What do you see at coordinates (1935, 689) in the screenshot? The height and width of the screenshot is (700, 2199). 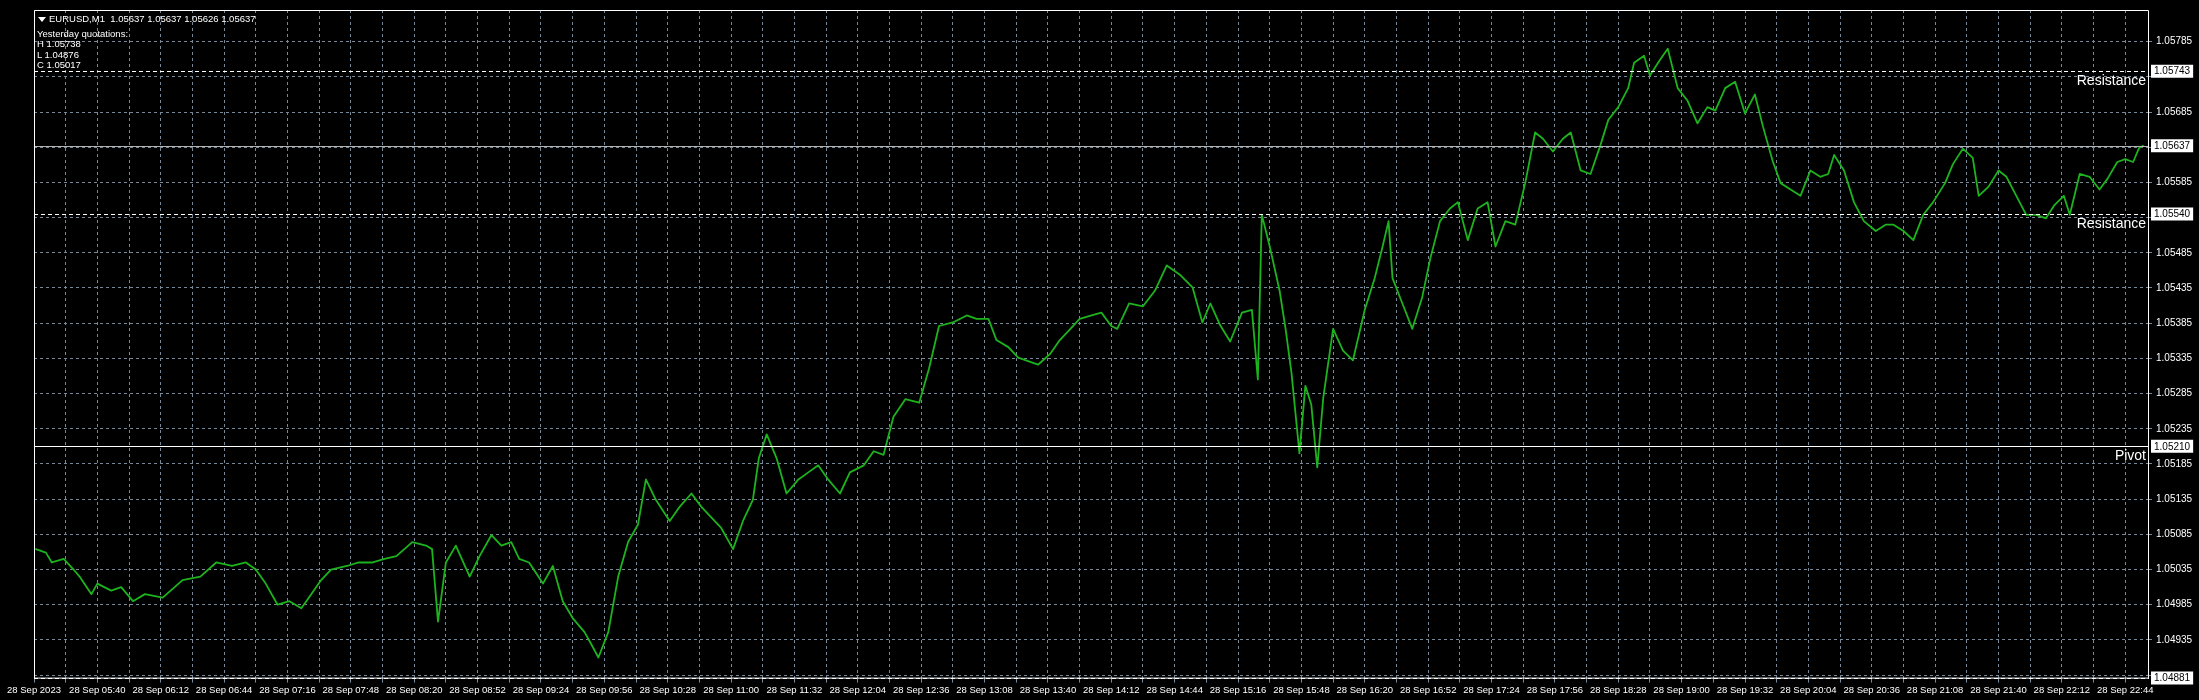 I see `x-tick-label: 28 Sep 21:08` at bounding box center [1935, 689].